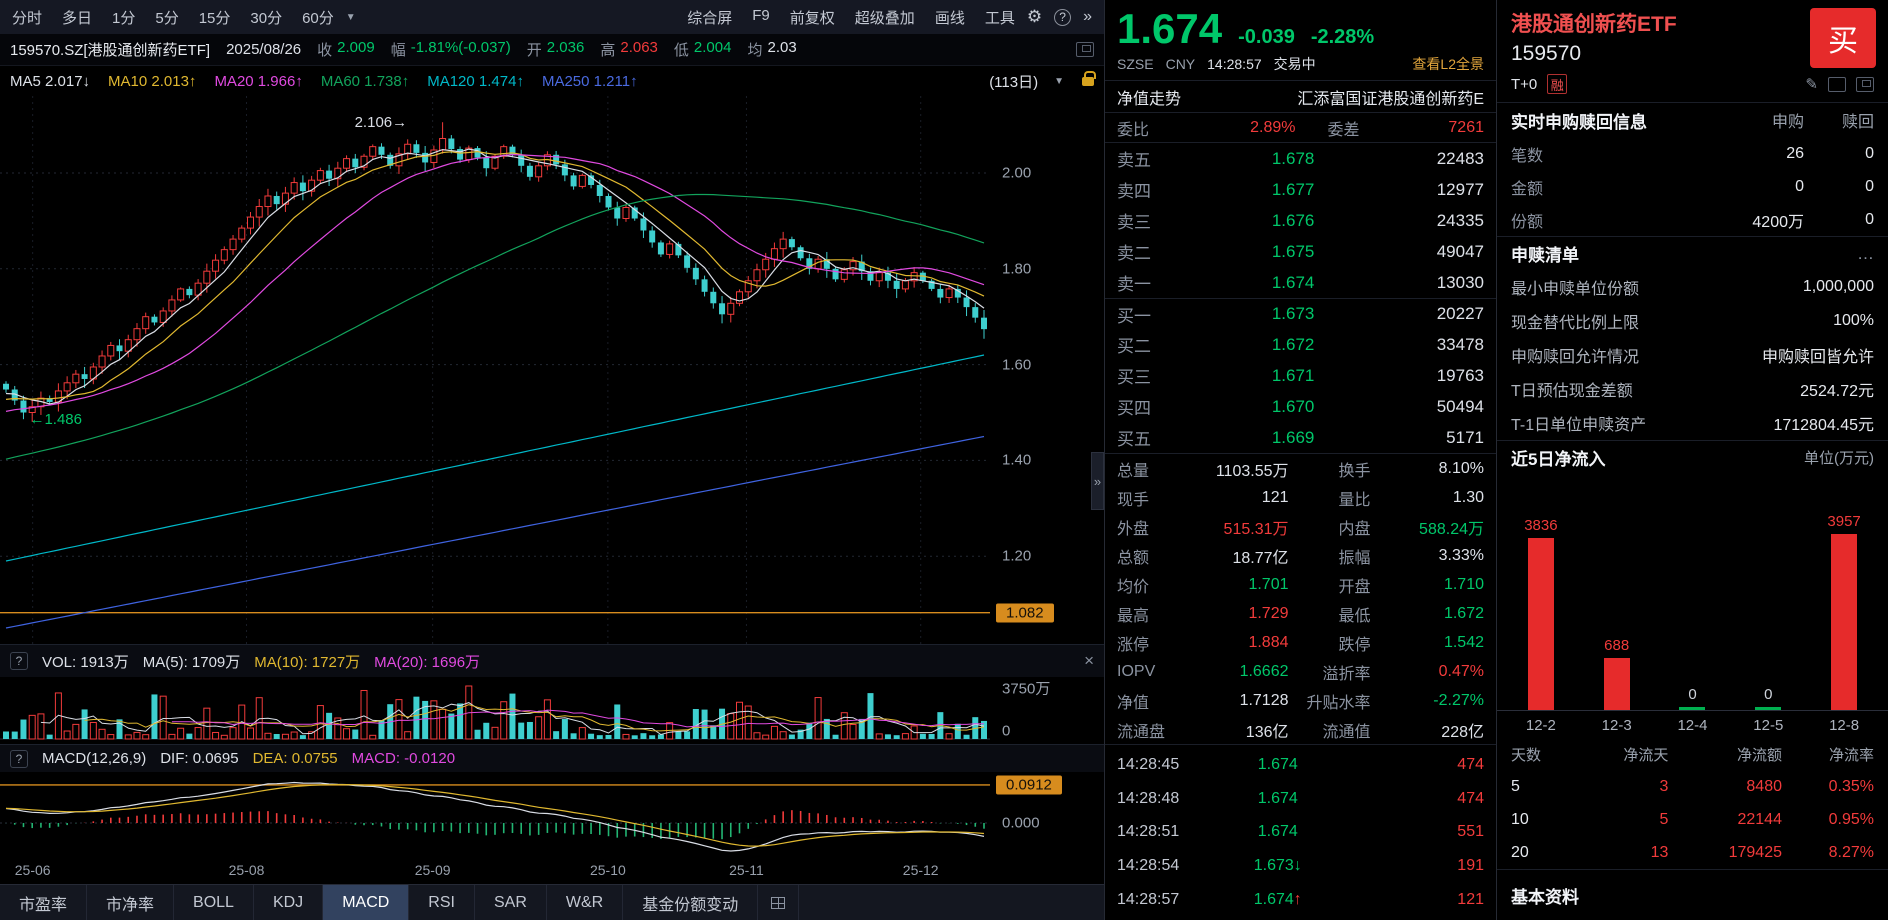  What do you see at coordinates (1300, 375) in the screenshot?
I see `order-book-row: 买三 1.671 19763` at bounding box center [1300, 375].